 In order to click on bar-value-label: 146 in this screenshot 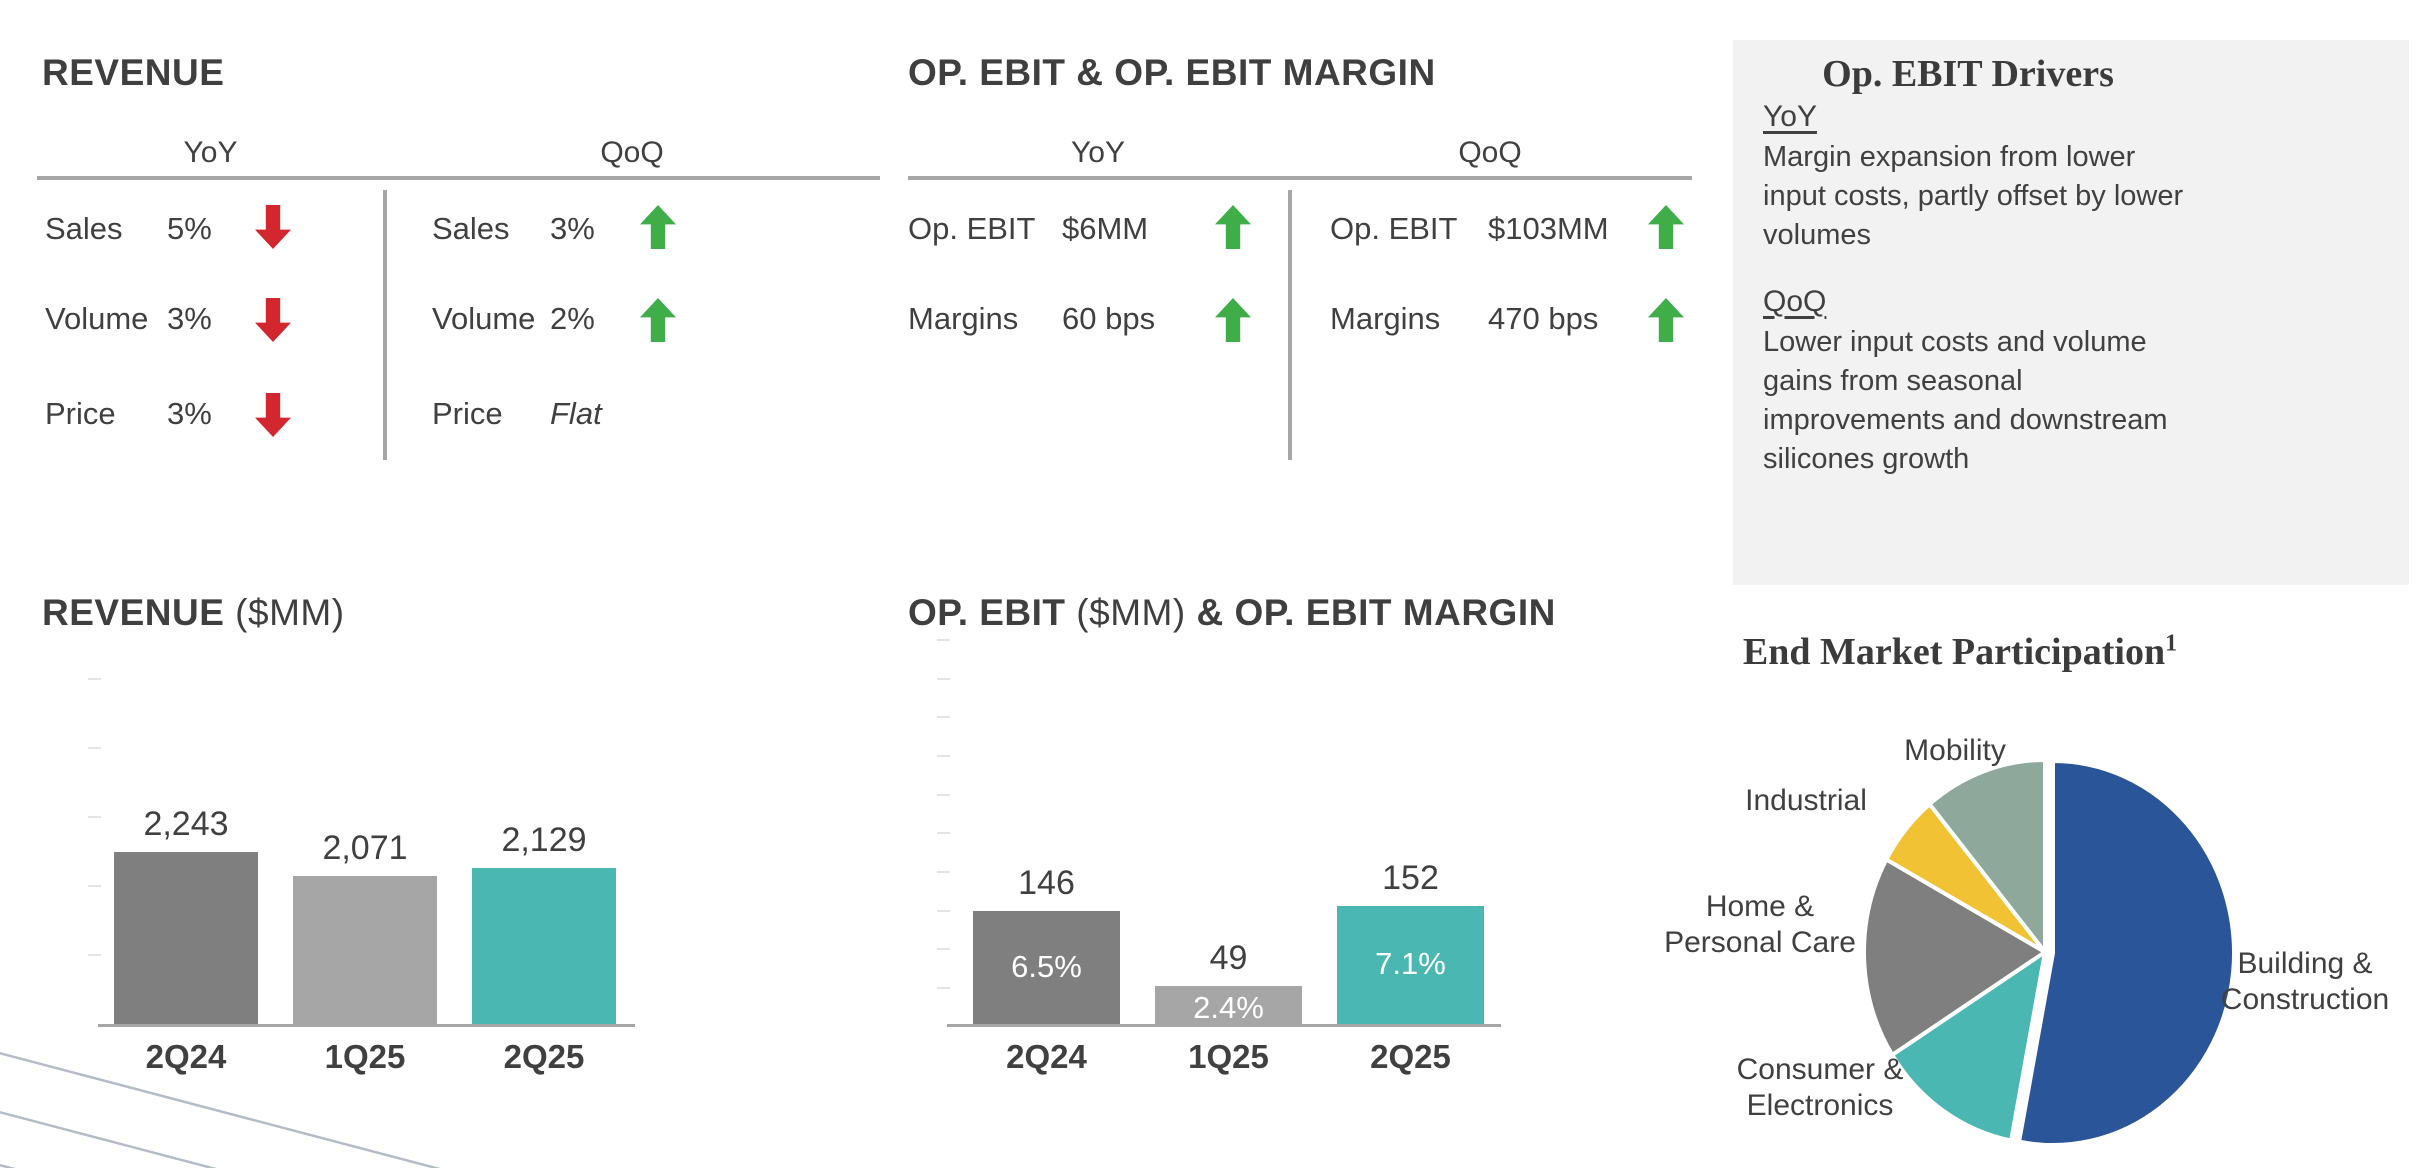, I will do `click(1046, 883)`.